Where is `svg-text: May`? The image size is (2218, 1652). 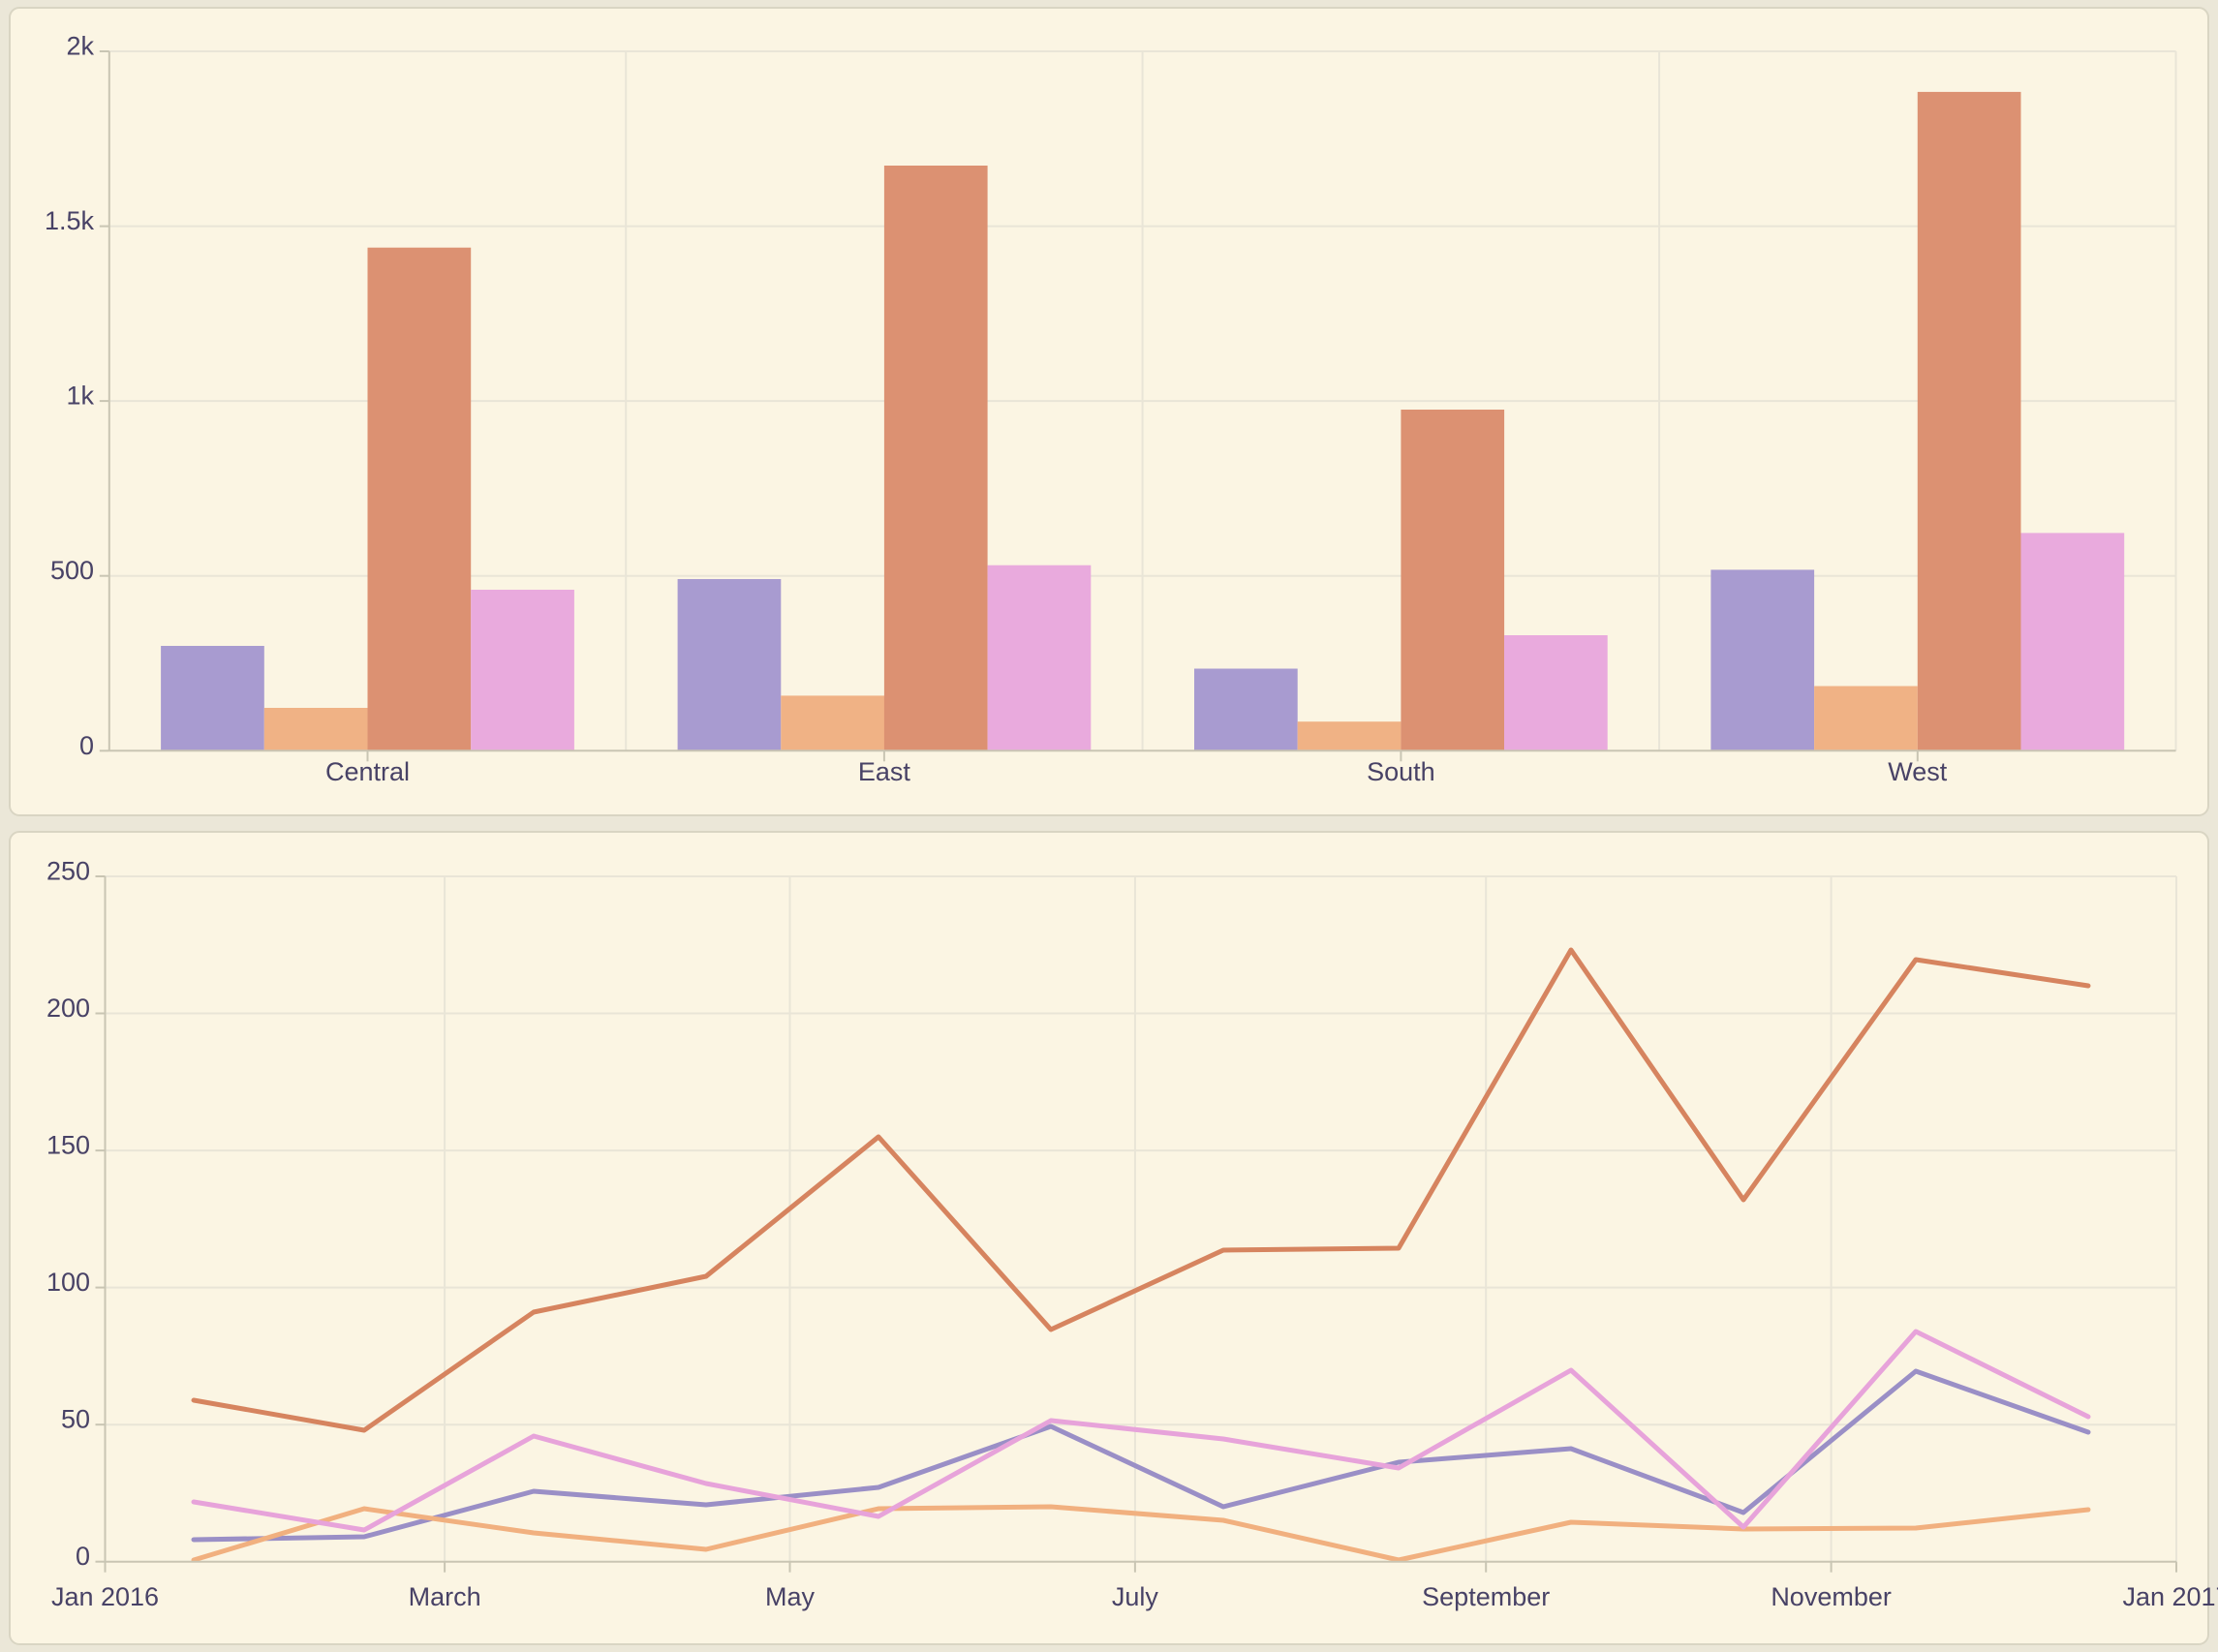
svg-text: May is located at coordinates (790, 1596).